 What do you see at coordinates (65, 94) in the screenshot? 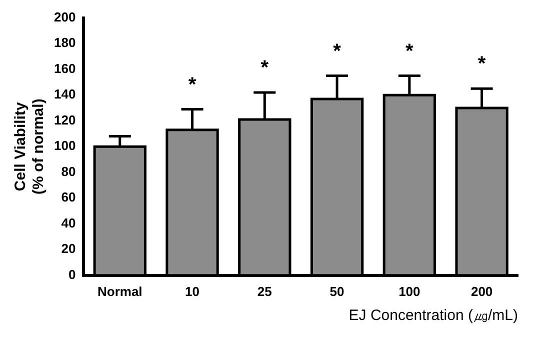
I see `y-tick-label: 140` at bounding box center [65, 94].